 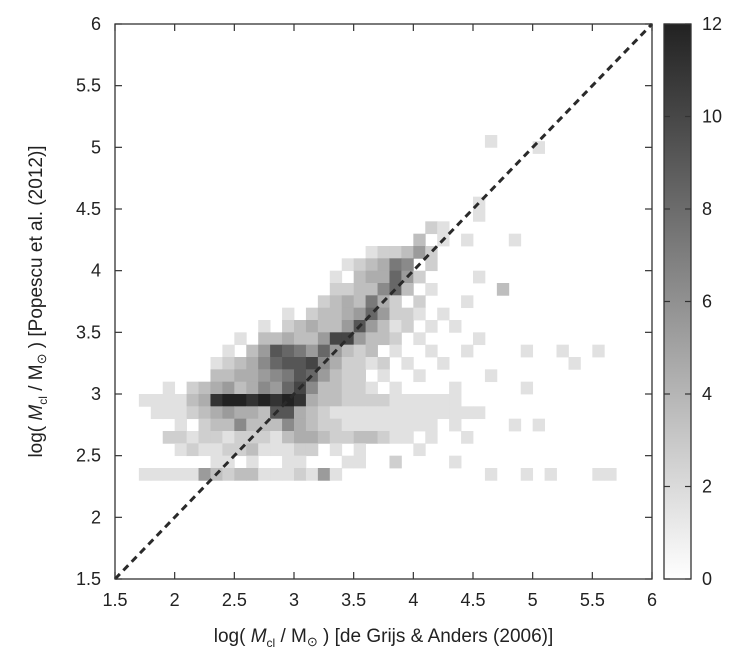 I want to click on y-tick-label: 2, so click(x=96, y=517).